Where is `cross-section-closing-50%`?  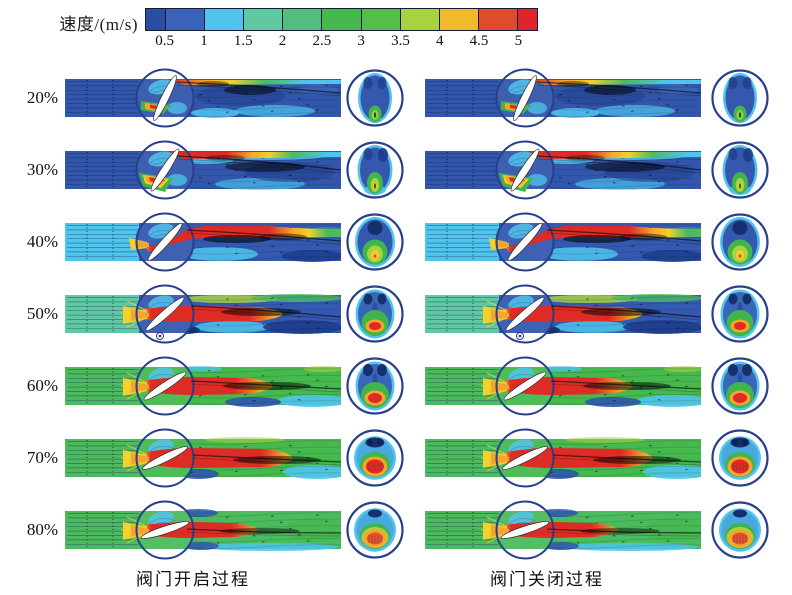 cross-section-closing-50% is located at coordinates (740, 314).